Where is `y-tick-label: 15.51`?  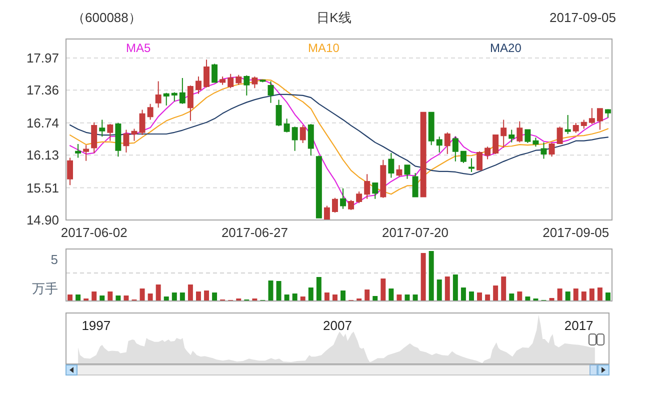
y-tick-label: 15.51 is located at coordinates (42, 188).